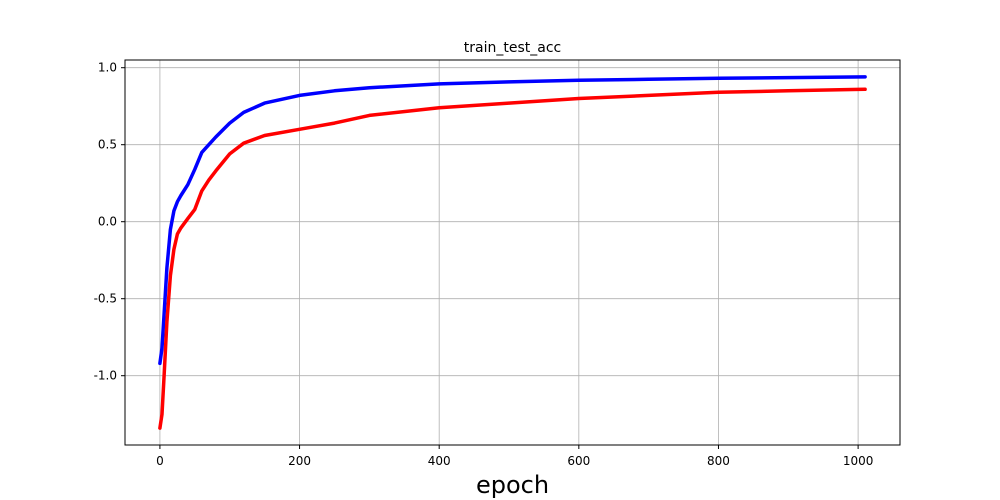 This screenshot has width=1000, height=500. Describe the element at coordinates (512, 48) in the screenshot. I see `chart-title: train_test_acc` at that location.